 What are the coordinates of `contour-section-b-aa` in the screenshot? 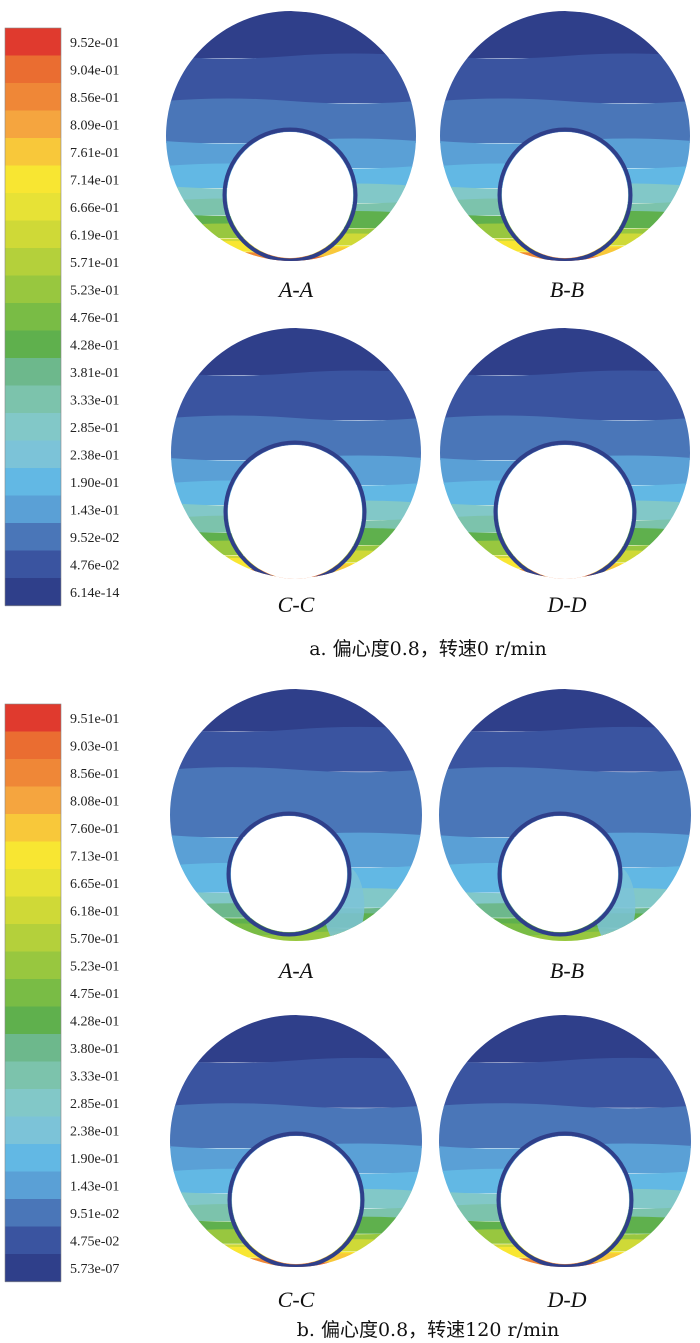 It's located at (296, 815).